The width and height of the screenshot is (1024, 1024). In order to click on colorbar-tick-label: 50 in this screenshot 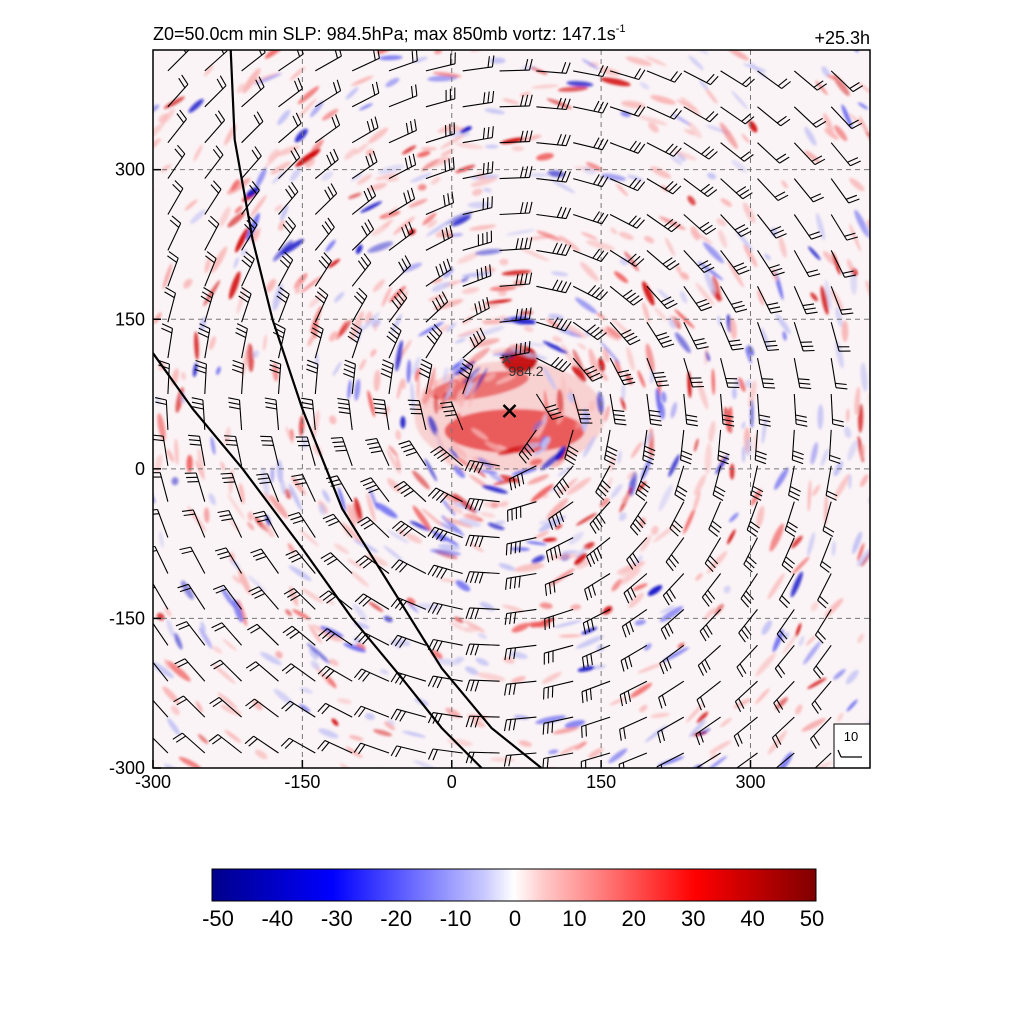, I will do `click(812, 918)`.